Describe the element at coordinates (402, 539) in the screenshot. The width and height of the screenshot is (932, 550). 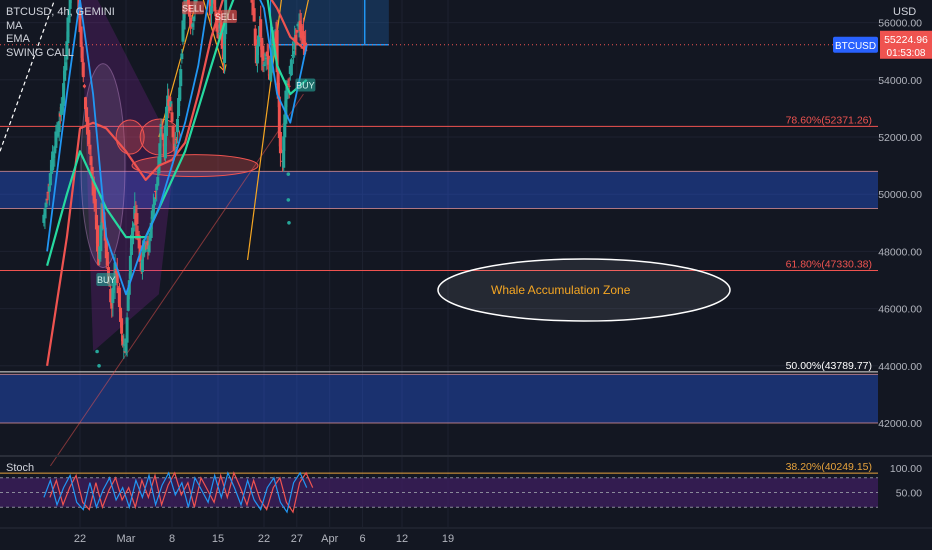
I see `x-tick-label: 12` at that location.